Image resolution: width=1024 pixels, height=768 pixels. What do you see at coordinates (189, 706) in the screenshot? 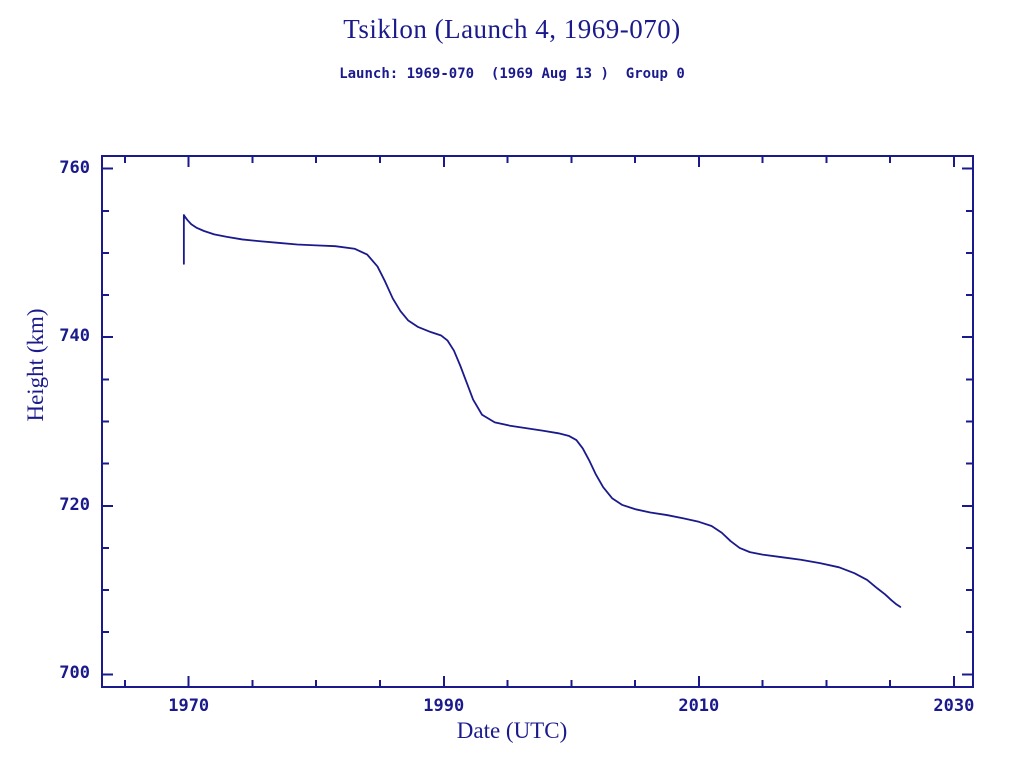
I see `x-tick-label: 1970` at bounding box center [189, 706].